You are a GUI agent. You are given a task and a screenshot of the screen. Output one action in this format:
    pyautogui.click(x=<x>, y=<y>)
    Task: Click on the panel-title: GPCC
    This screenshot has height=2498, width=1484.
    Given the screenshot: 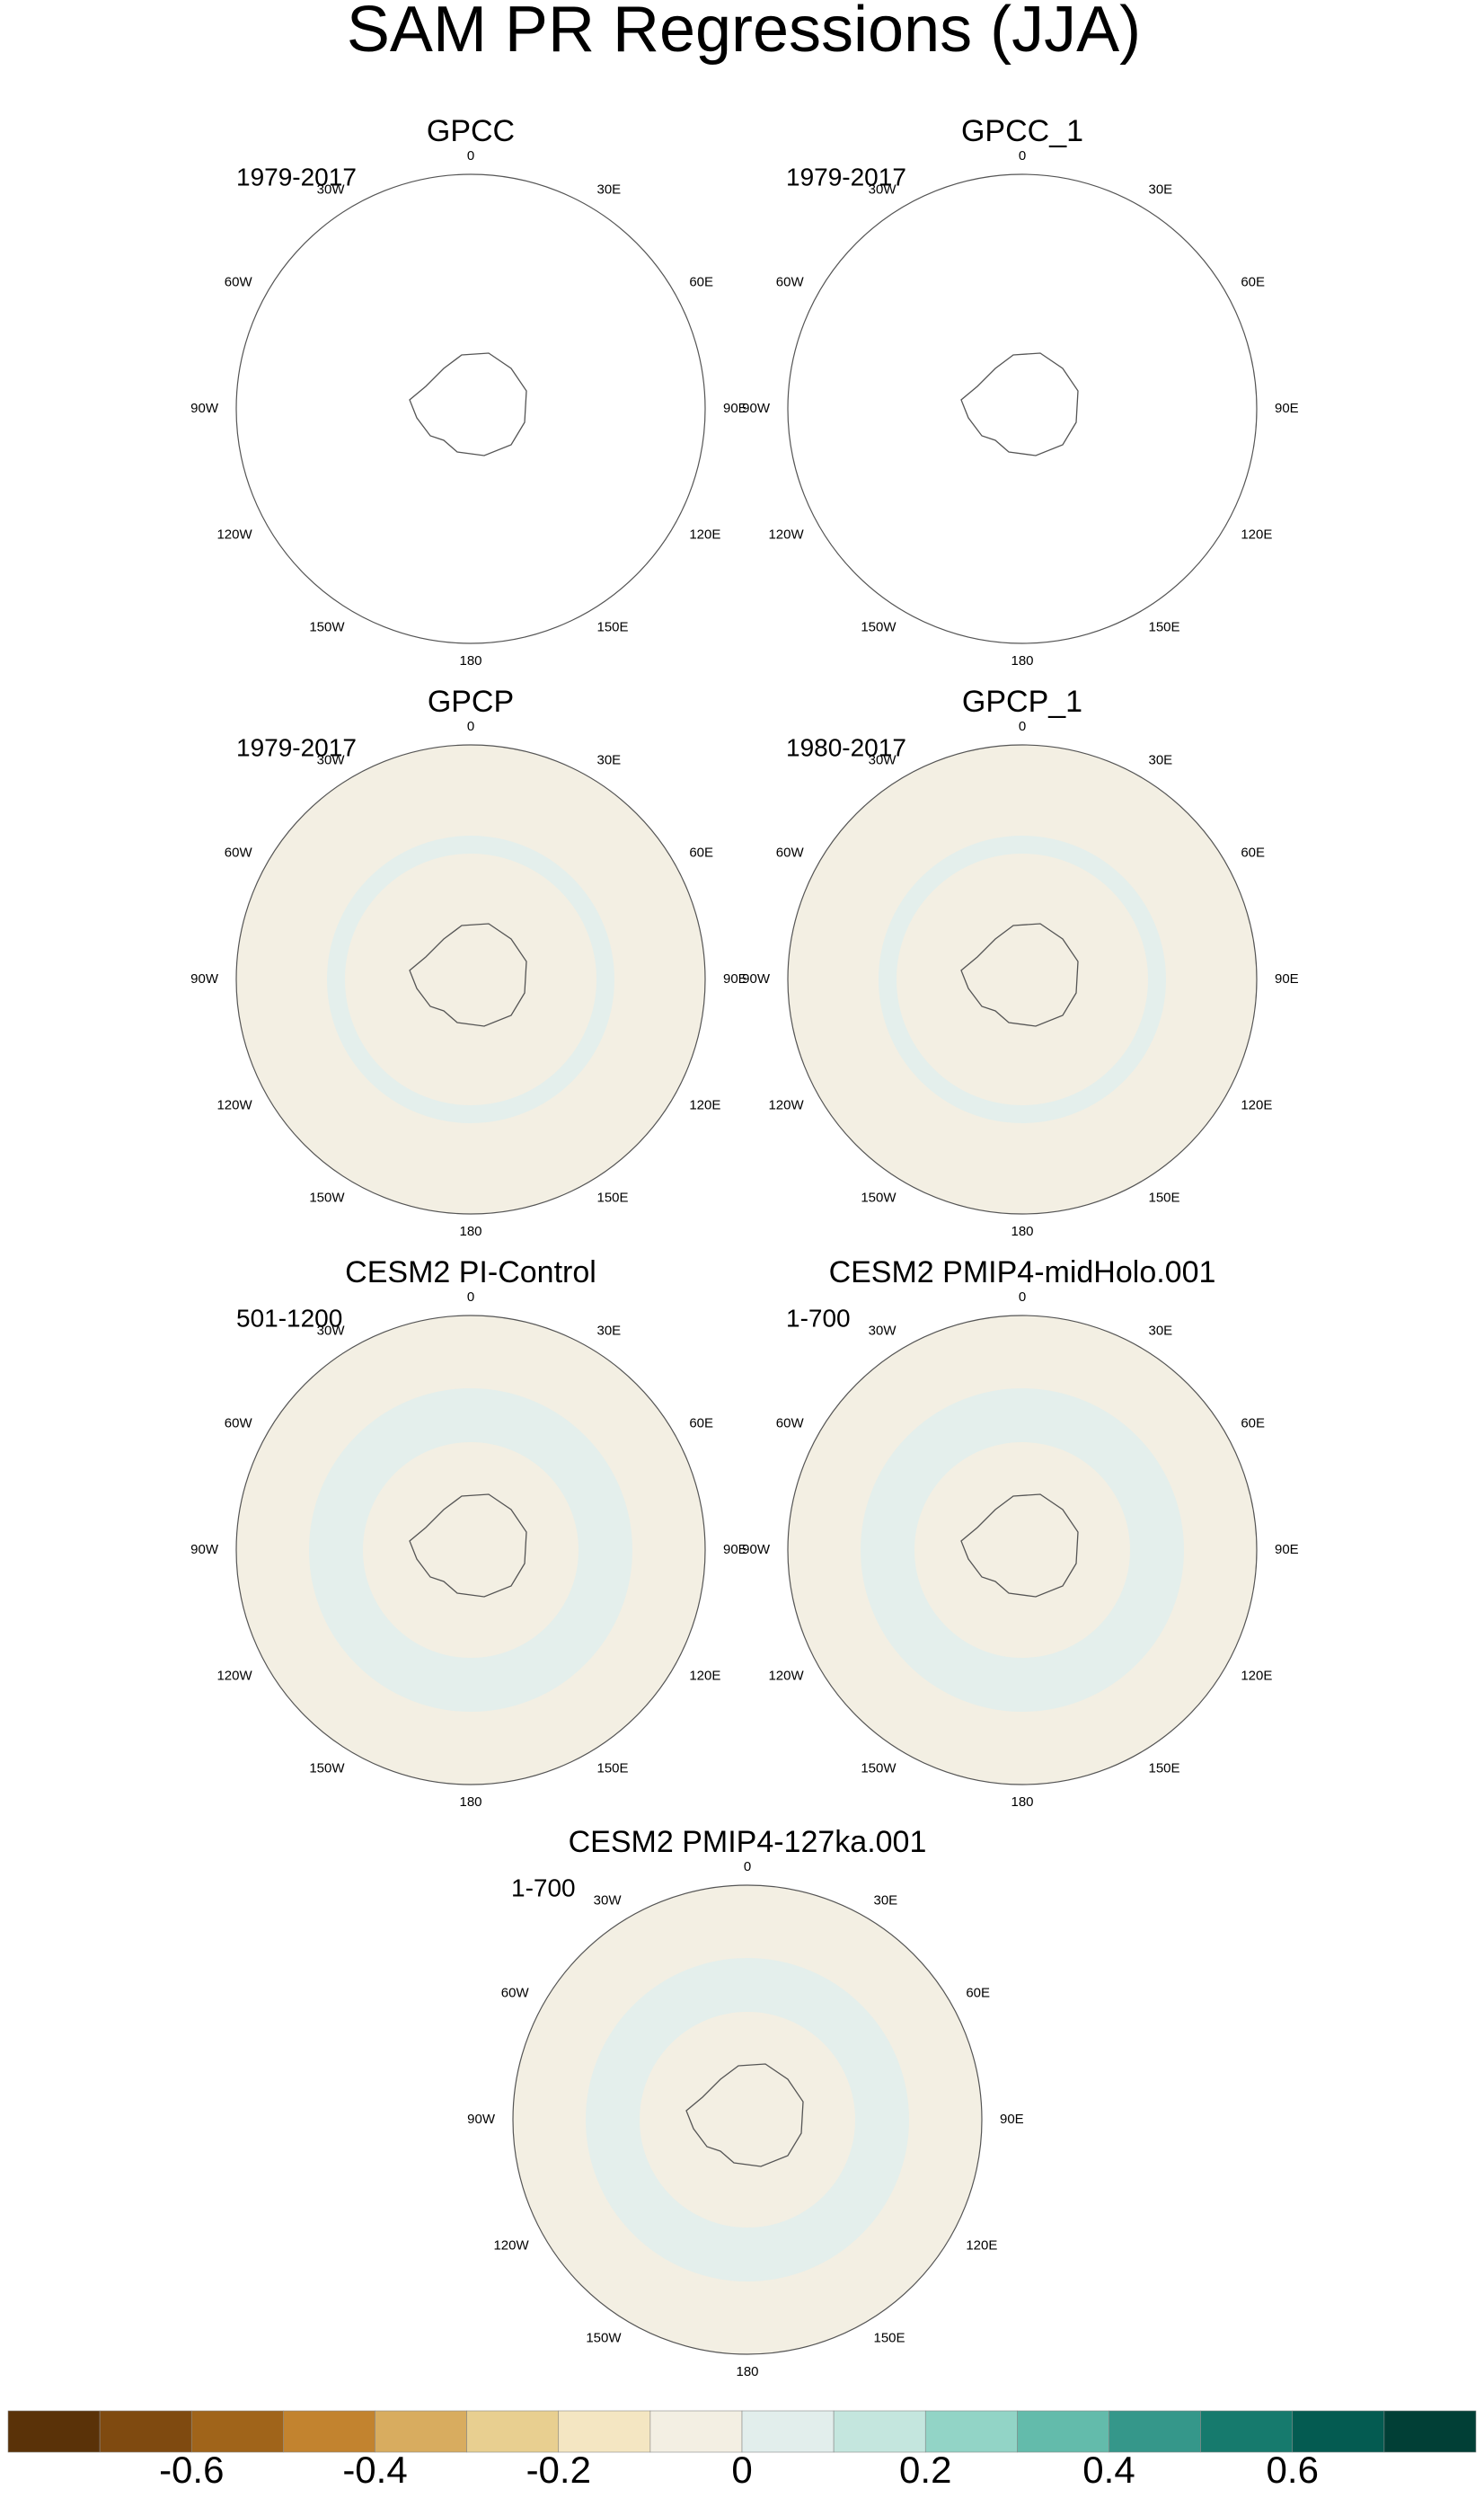 What is the action you would take?
    pyautogui.click(x=471, y=131)
    